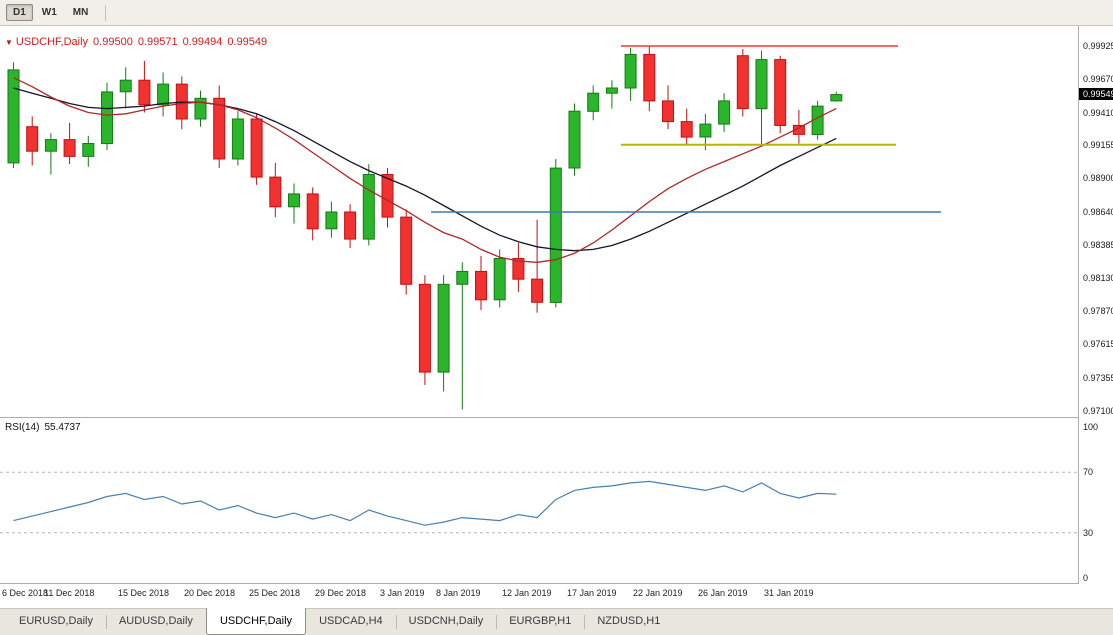 Image resolution: width=1113 pixels, height=635 pixels. Describe the element at coordinates (256, 621) in the screenshot. I see `tab-usdchf-daily: USDCHF,Daily` at that location.